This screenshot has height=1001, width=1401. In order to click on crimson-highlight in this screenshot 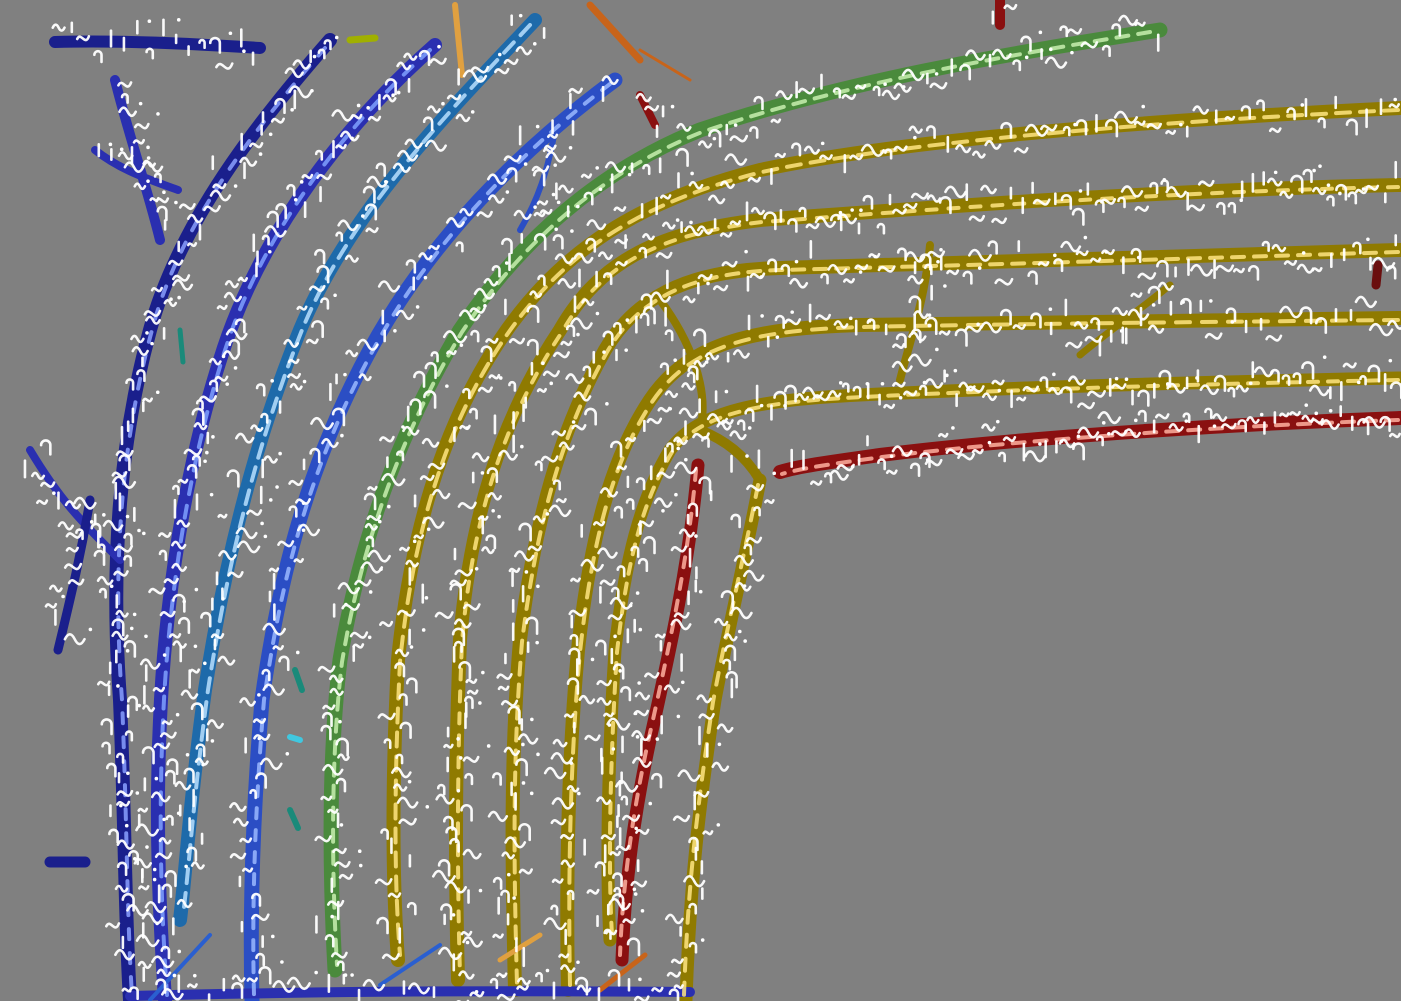, I will do `click(1090, 447)`.